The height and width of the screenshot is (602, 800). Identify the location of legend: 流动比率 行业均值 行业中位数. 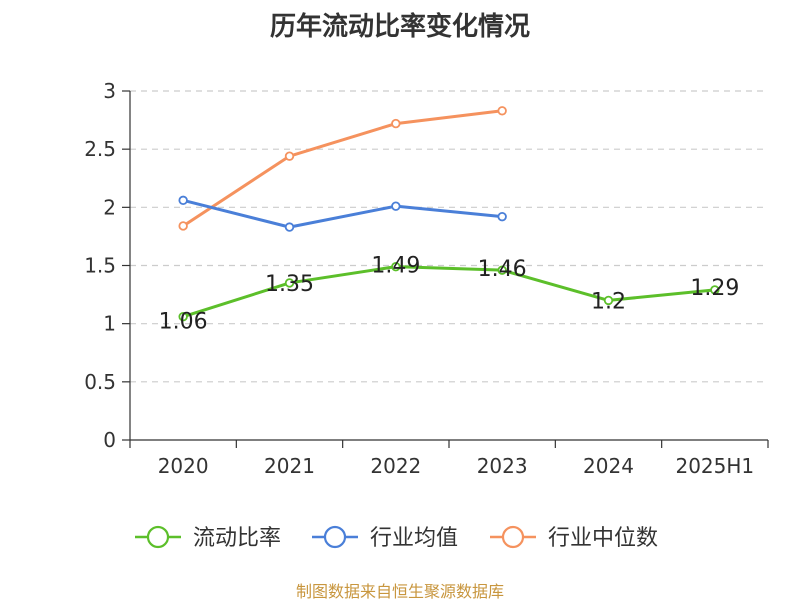
(396, 538).